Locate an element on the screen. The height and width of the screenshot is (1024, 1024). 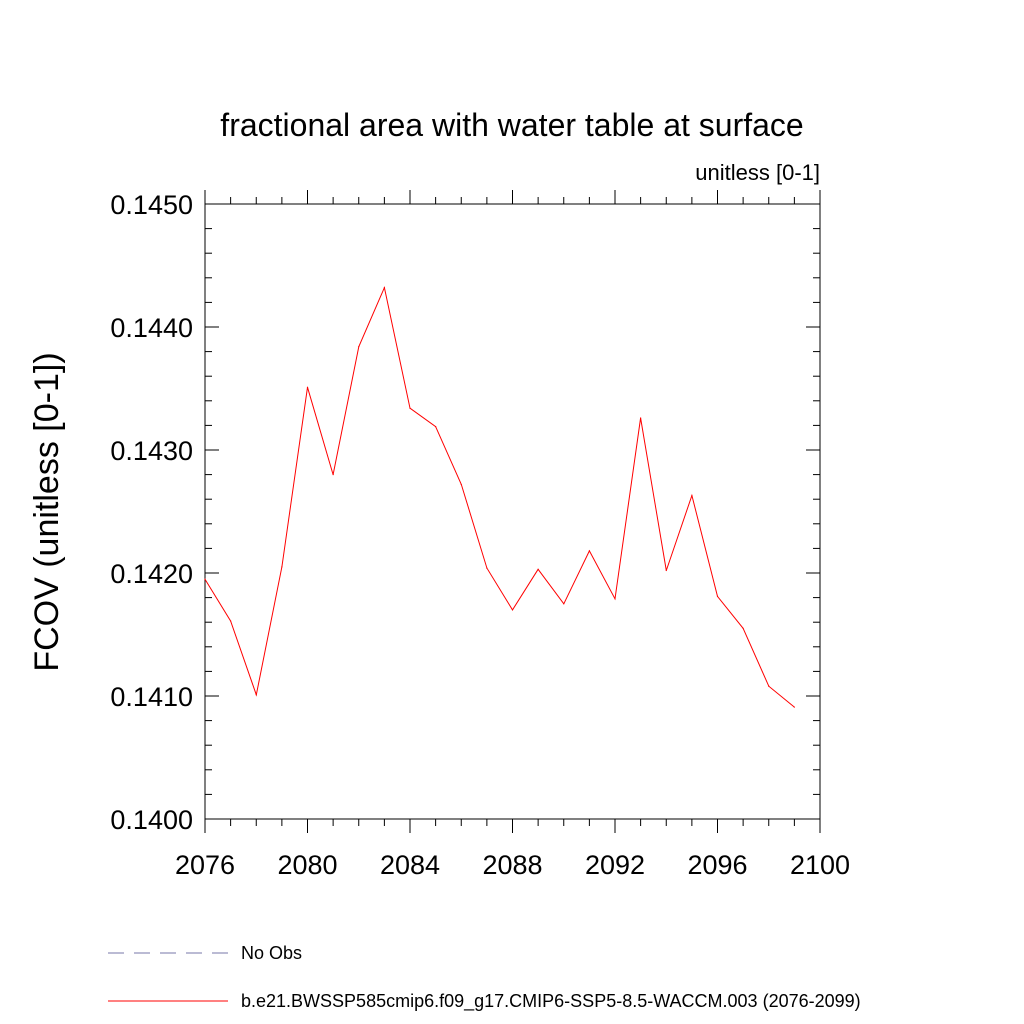
x-tick-label: 2100 is located at coordinates (820, 865).